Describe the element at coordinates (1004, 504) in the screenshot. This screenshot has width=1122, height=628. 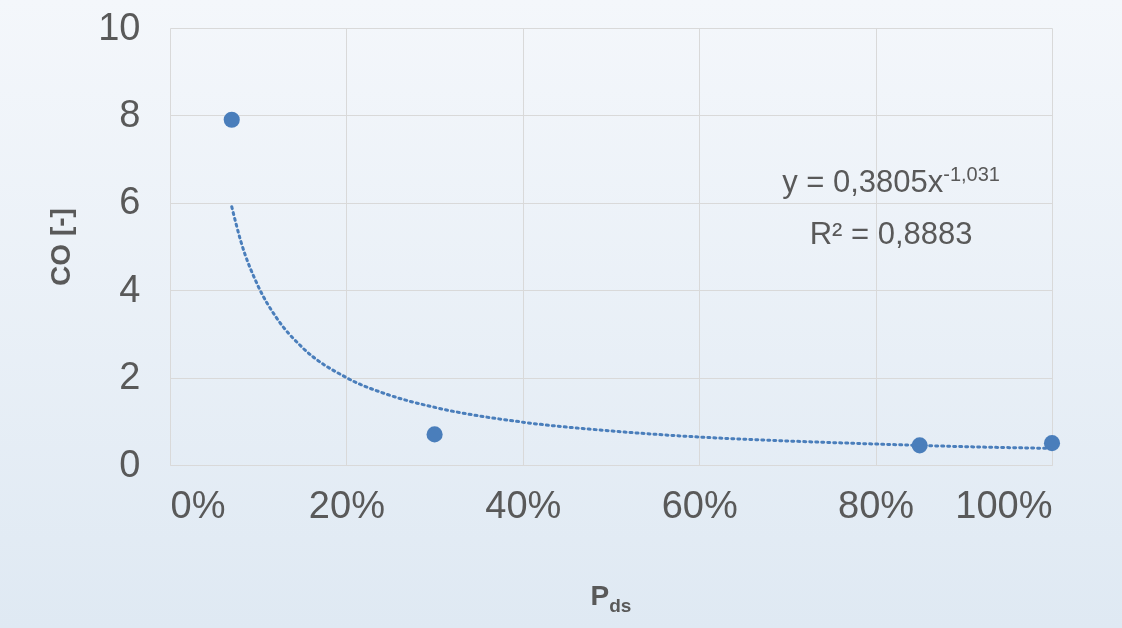
I see `x-tick-label: 100%` at that location.